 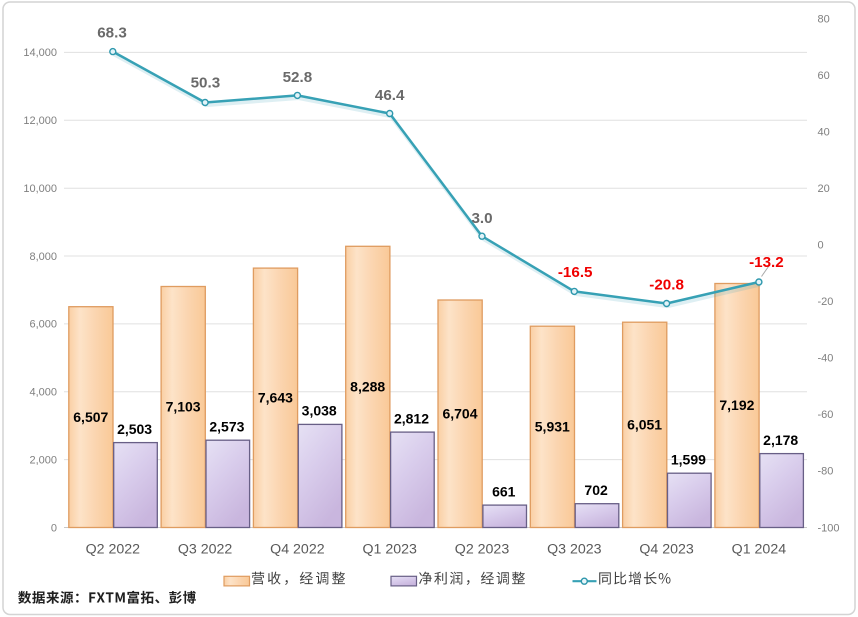 I want to click on svg-text: Q4 2023, so click(x=666, y=550).